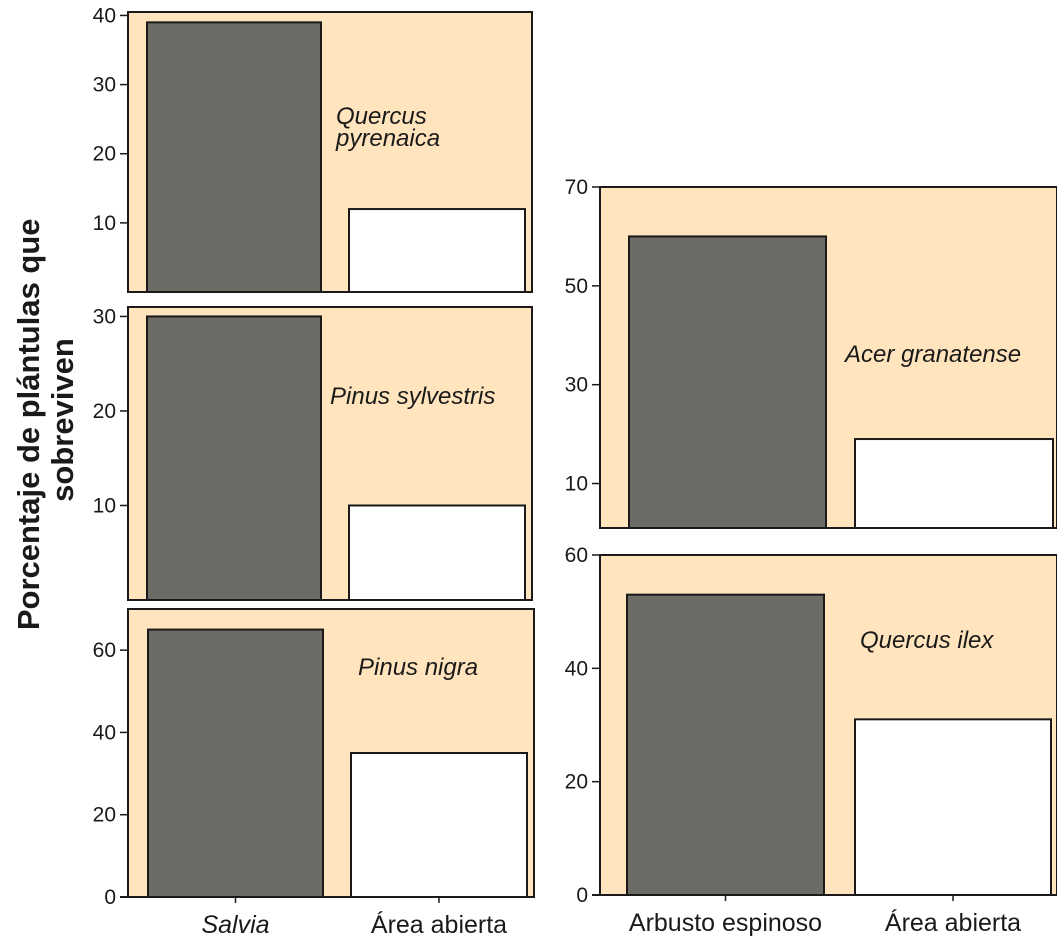 The image size is (1057, 939). I want to click on x-tick-label: Arbusto espinoso, so click(725, 923).